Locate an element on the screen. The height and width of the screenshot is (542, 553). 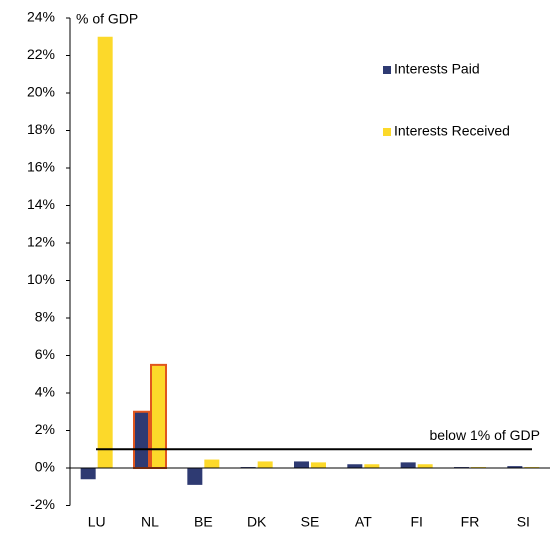
y-tick-label: 18% is located at coordinates (41, 129).